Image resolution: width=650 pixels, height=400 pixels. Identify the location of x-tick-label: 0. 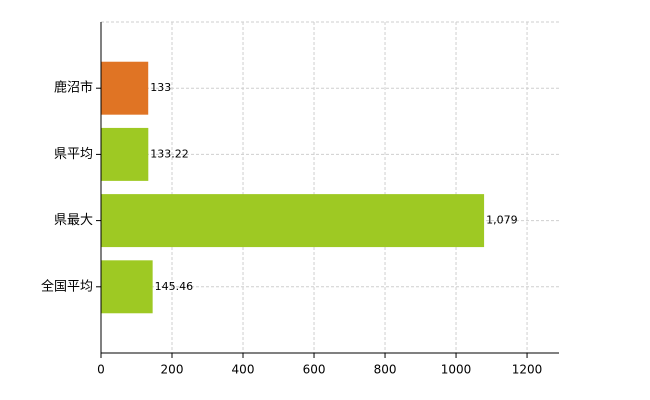
(101, 370).